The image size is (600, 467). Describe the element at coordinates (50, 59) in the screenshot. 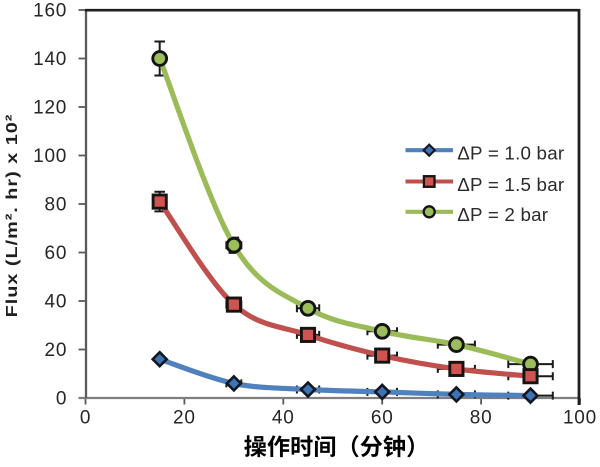

I see `svg-text: 140` at that location.